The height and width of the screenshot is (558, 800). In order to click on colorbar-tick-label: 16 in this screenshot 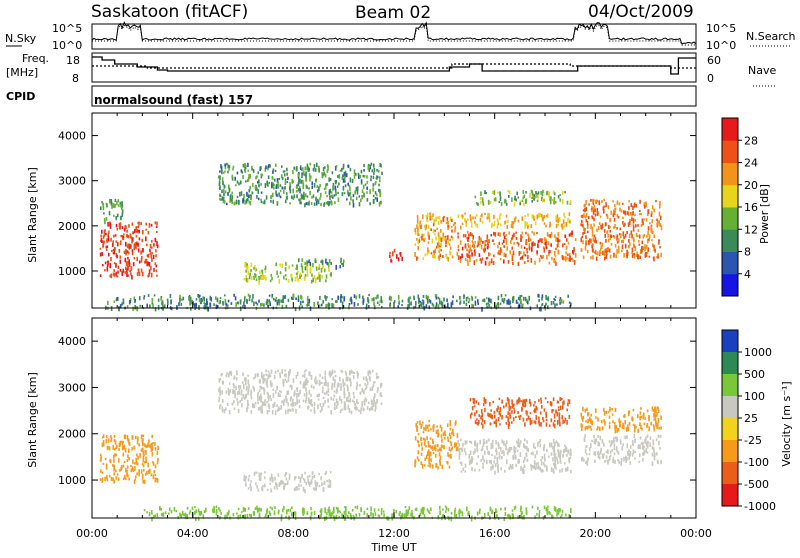, I will do `click(751, 207)`.